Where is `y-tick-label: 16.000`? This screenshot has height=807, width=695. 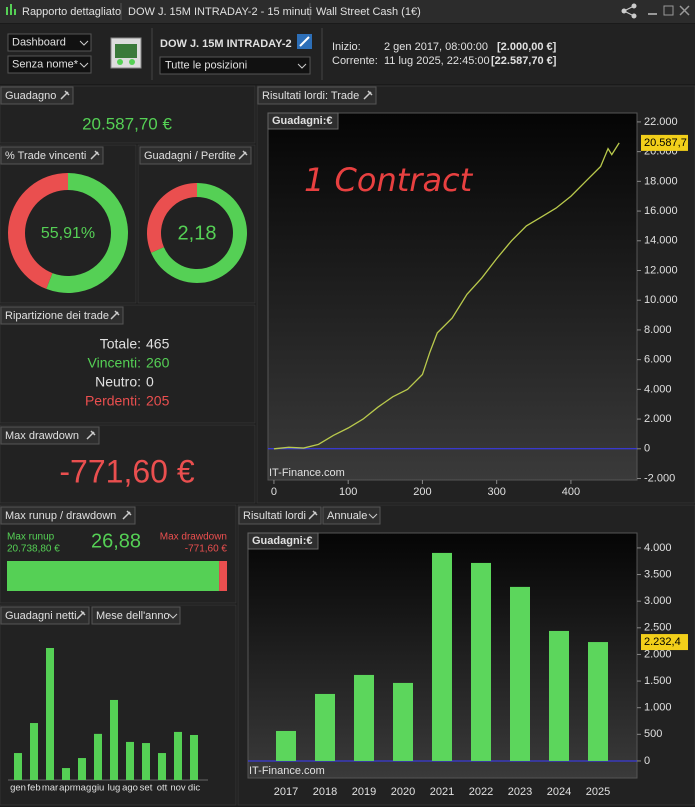
y-tick-label: 16.000 is located at coordinates (661, 211).